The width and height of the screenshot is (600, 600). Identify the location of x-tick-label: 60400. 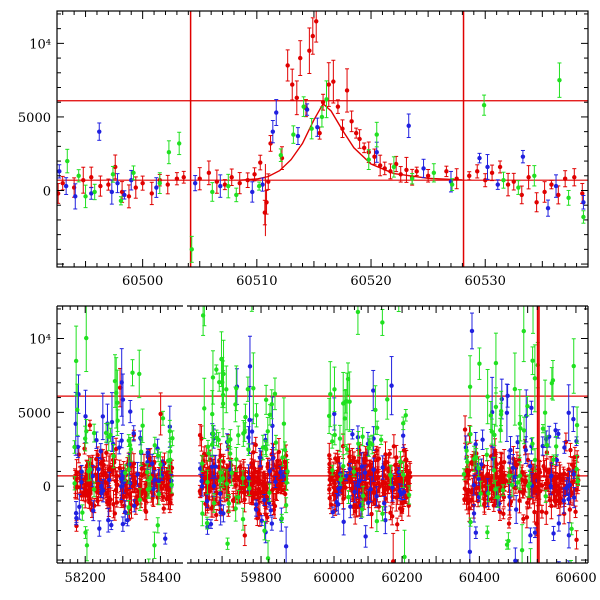
(479, 578).